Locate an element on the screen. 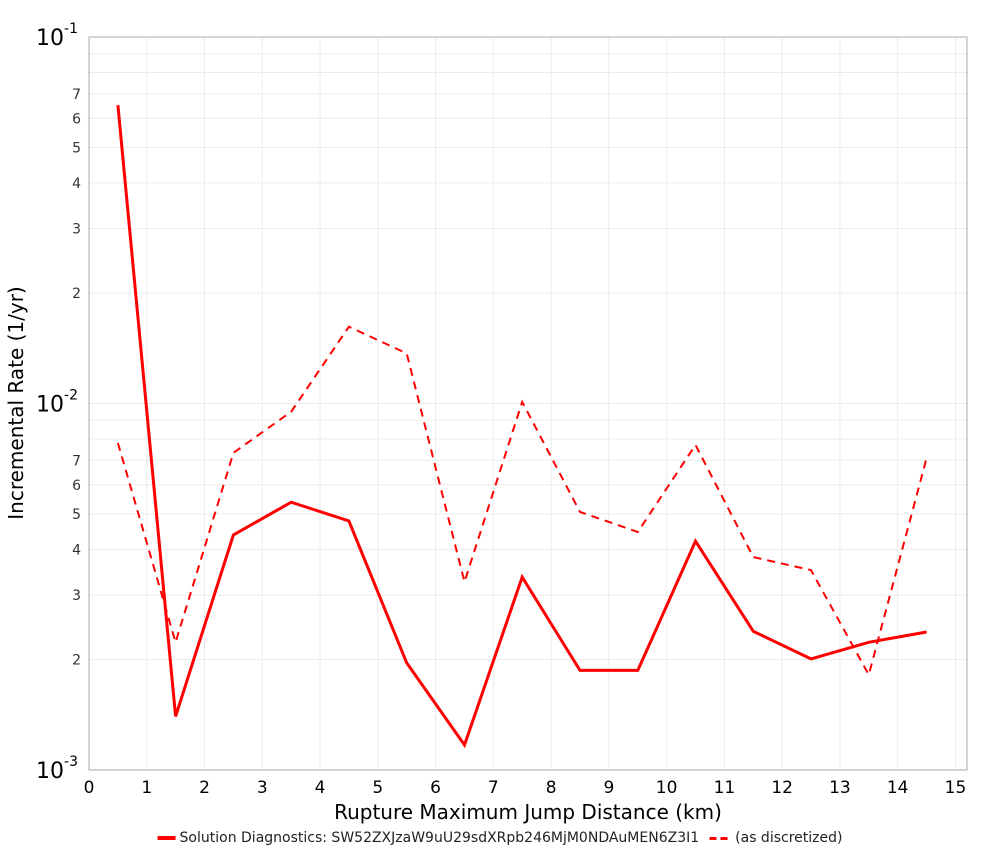 The image size is (1000, 850). x-tick: 4 is located at coordinates (320, 788).